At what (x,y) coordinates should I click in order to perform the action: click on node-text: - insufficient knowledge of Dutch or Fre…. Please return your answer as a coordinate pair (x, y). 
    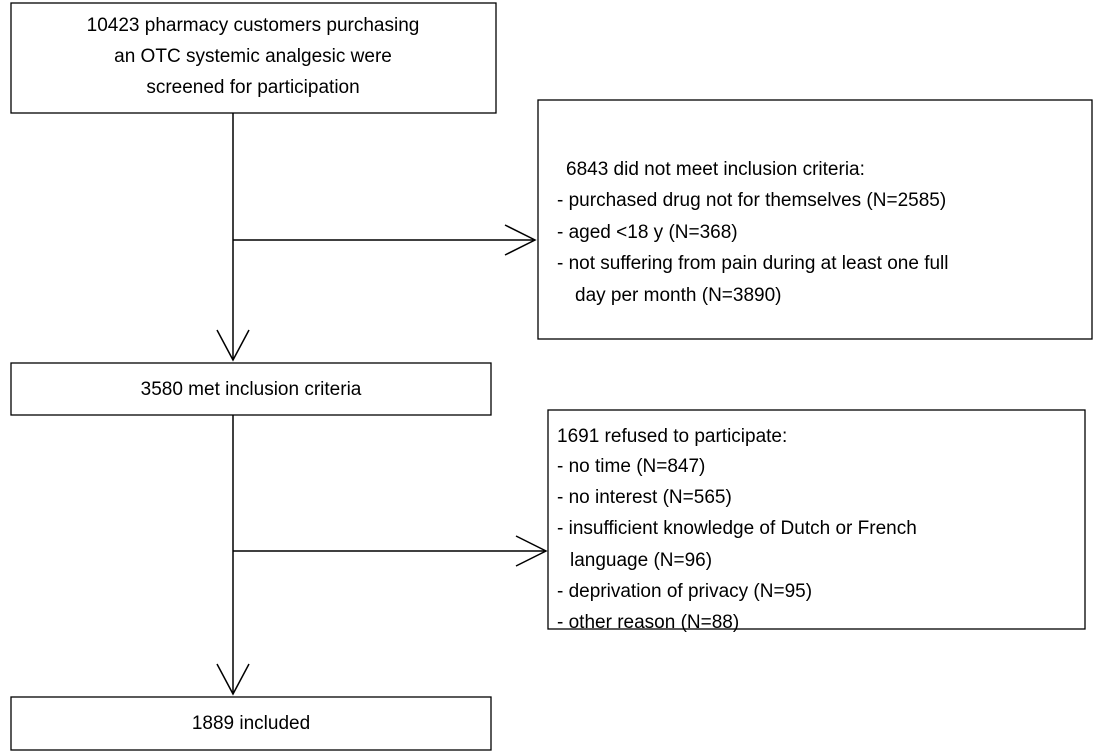
    Looking at the image, I should click on (737, 528).